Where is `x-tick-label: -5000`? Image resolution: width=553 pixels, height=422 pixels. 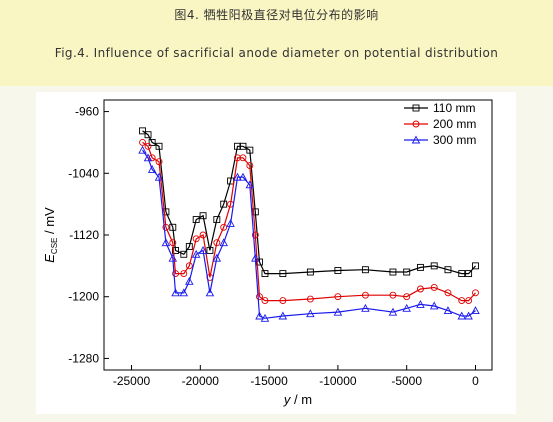 x-tick-label: -5000 is located at coordinates (406, 381).